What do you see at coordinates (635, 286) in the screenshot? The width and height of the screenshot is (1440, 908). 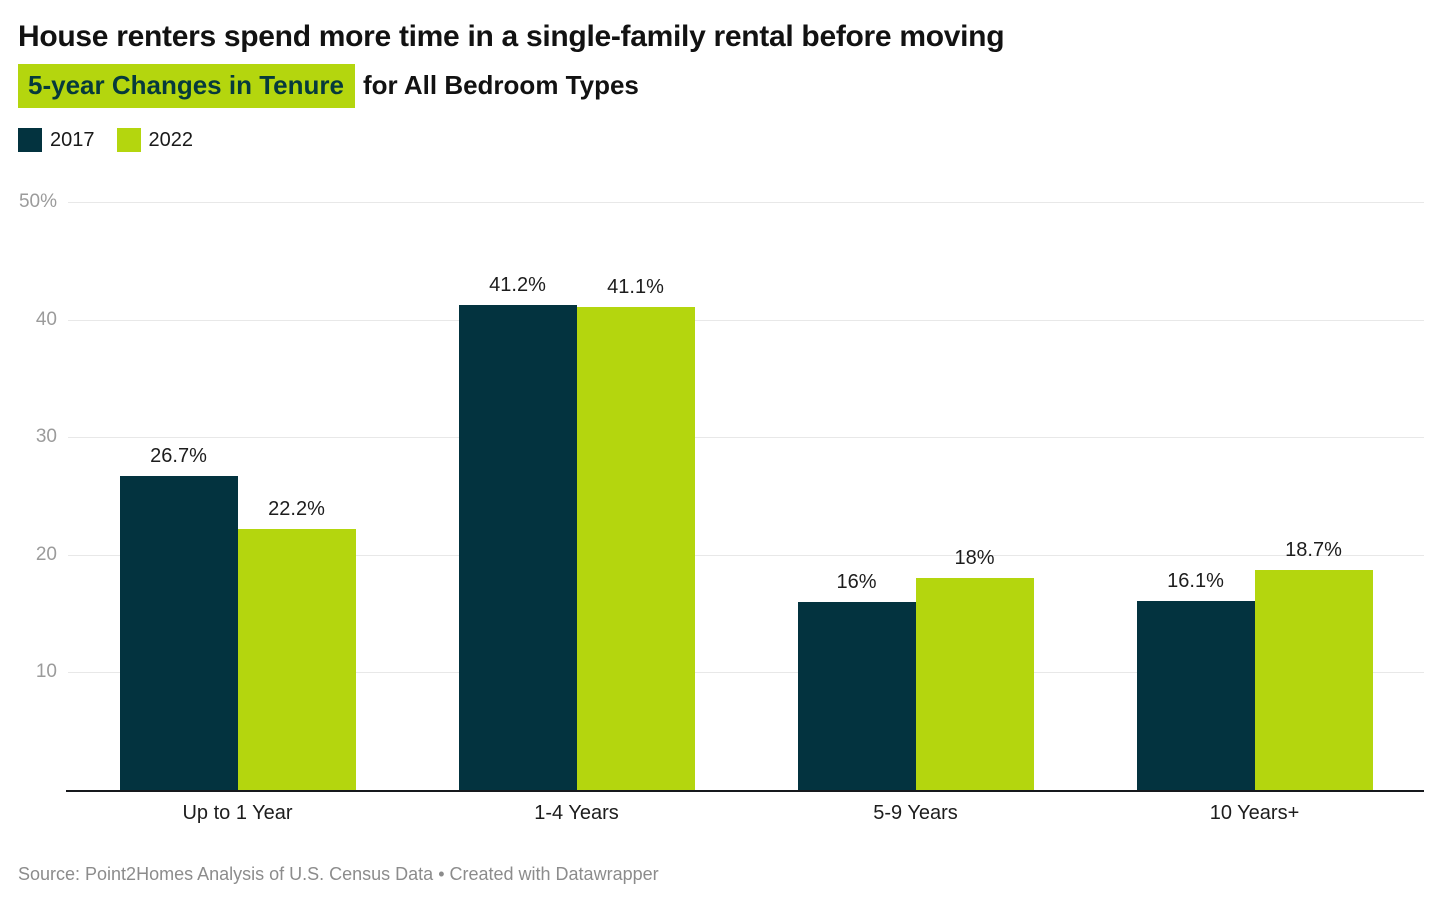 I see `value-label-2022-1-4-years: 41.1%` at bounding box center [635, 286].